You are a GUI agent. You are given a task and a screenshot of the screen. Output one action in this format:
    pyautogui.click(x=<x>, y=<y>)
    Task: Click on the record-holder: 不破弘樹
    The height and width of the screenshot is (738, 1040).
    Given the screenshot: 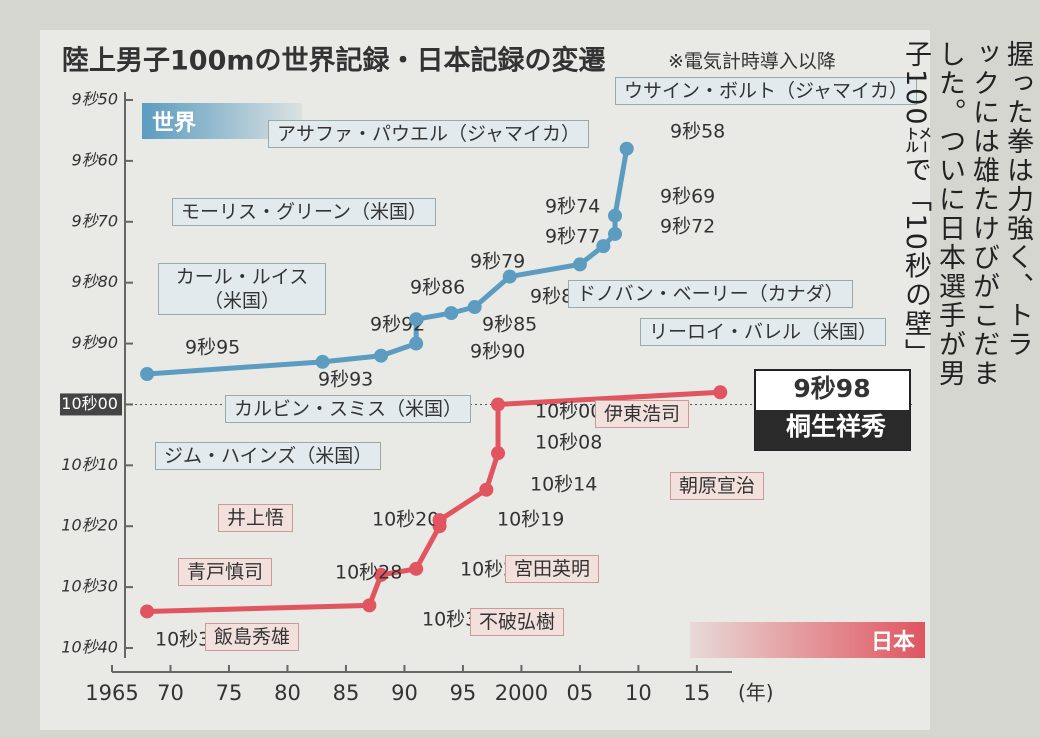 What is the action you would take?
    pyautogui.click(x=517, y=622)
    